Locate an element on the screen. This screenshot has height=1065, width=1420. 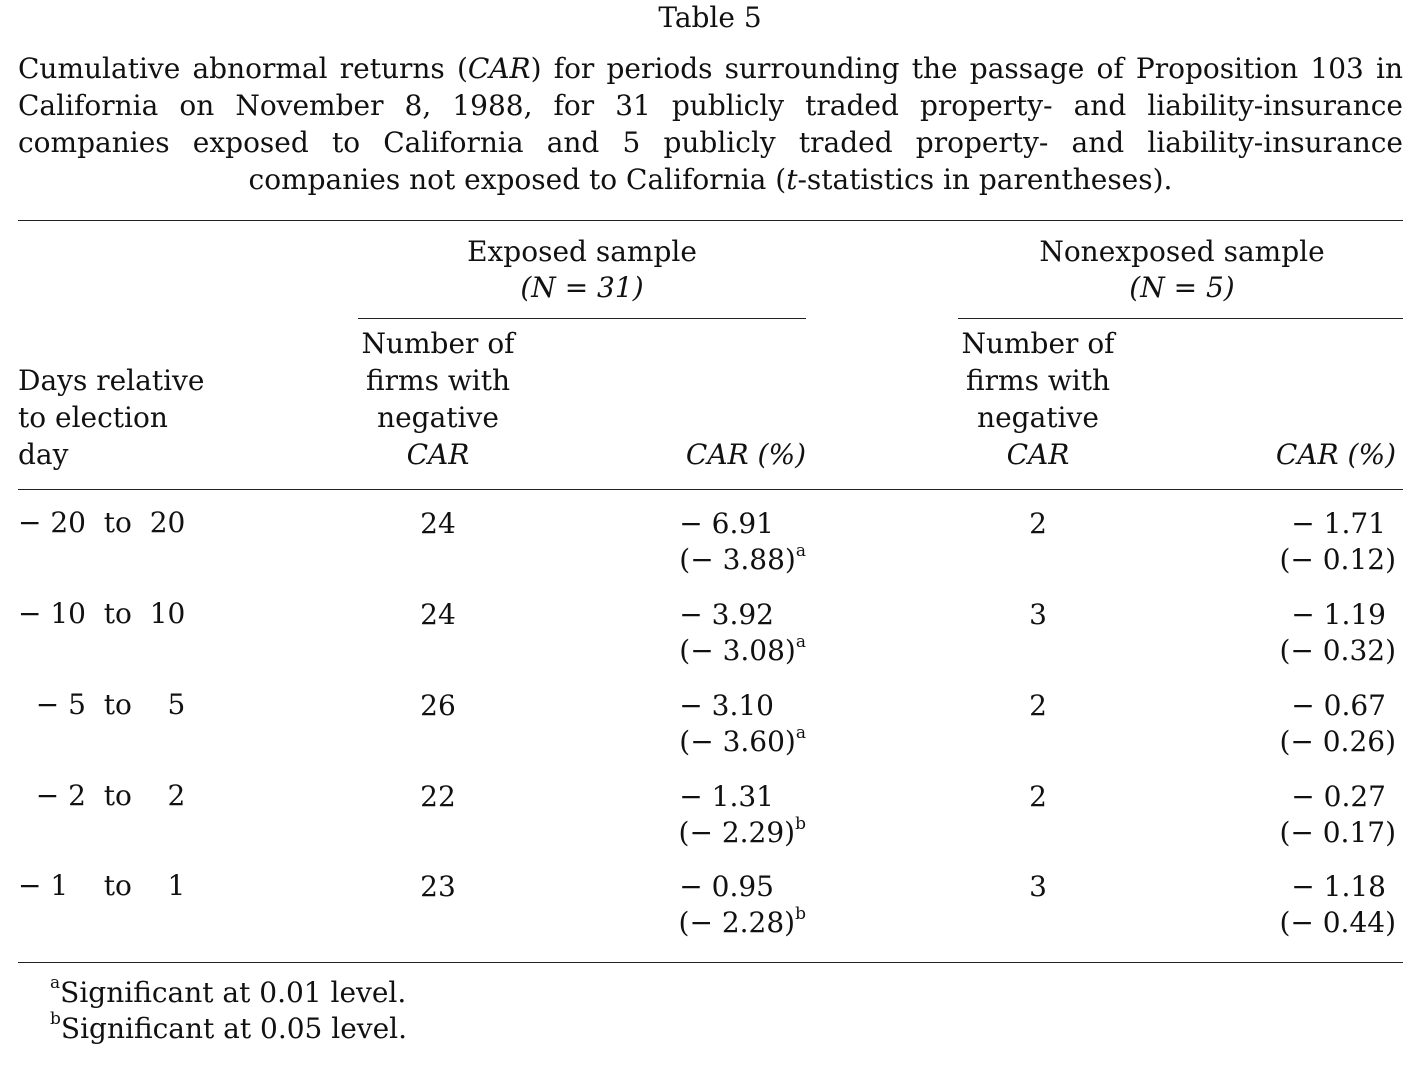
exposed-count-header-line-3: negative is located at coordinates (438, 417).